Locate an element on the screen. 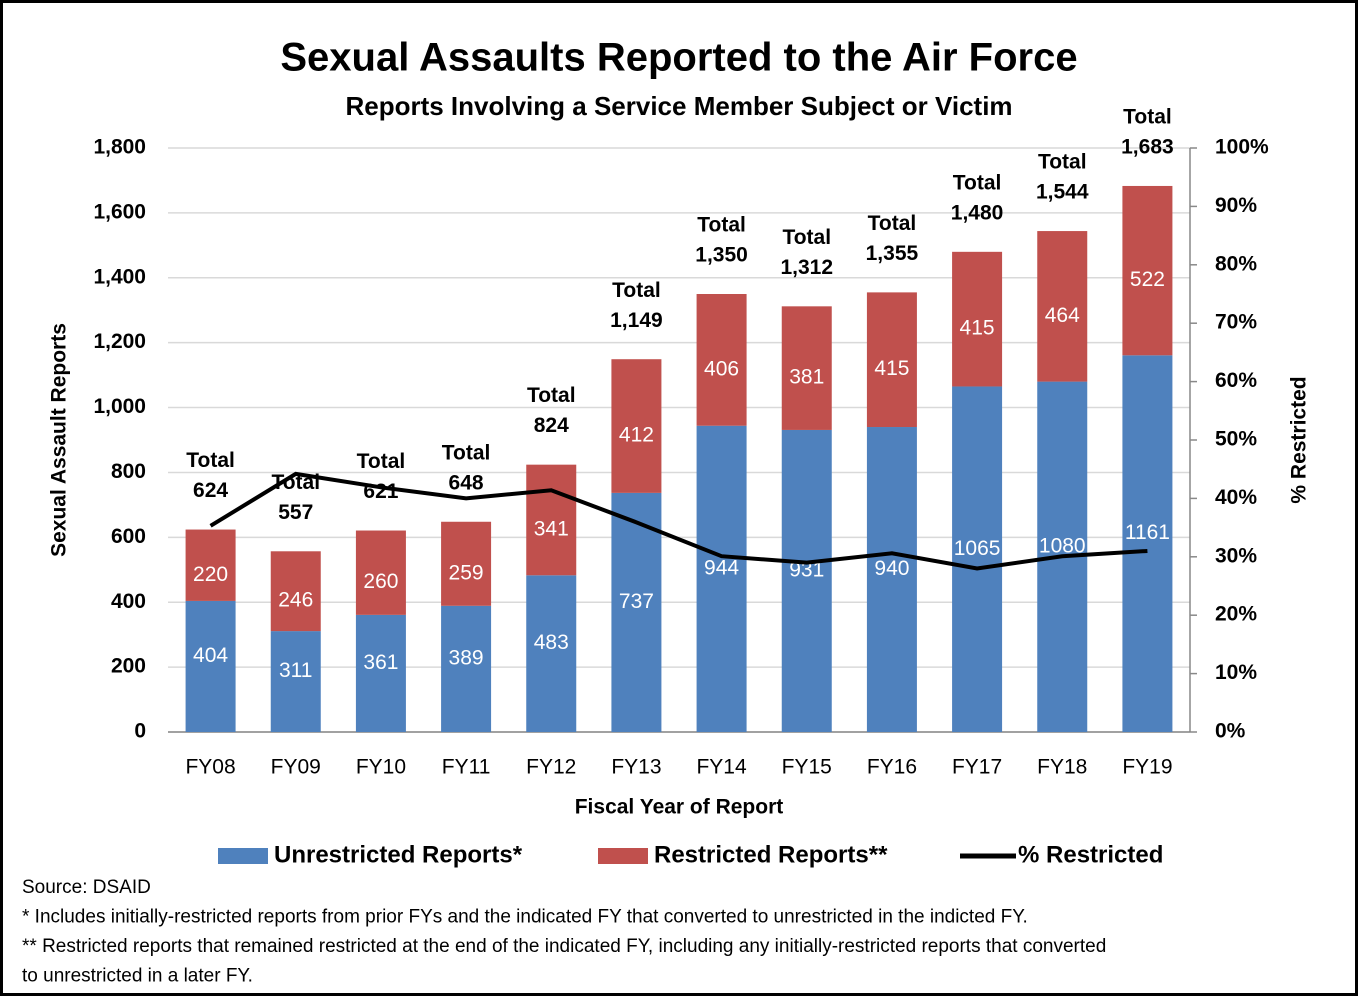  total-value: 1,683 is located at coordinates (1147, 147).